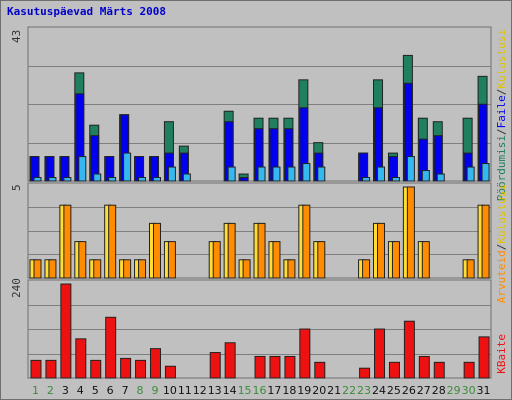 The width and height of the screenshot is (512, 400). Describe the element at coordinates (80, 390) in the screenshot. I see `day-label-4: 4` at that location.